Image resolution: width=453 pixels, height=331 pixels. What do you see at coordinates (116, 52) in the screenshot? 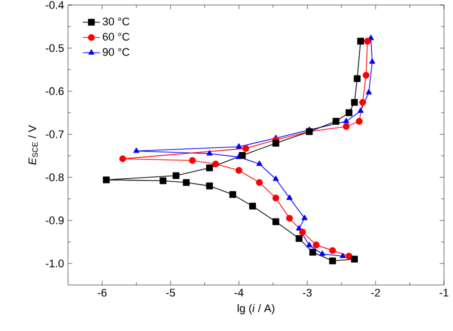
I see `legend-label: 90 °C` at bounding box center [116, 52].